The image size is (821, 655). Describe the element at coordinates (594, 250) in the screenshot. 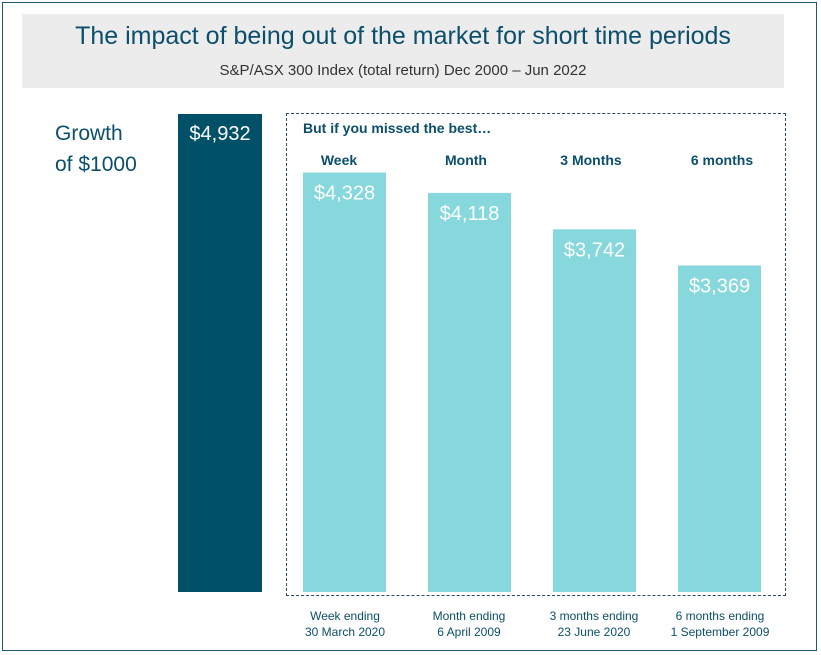

I see `value-label-3: $3,742` at that location.